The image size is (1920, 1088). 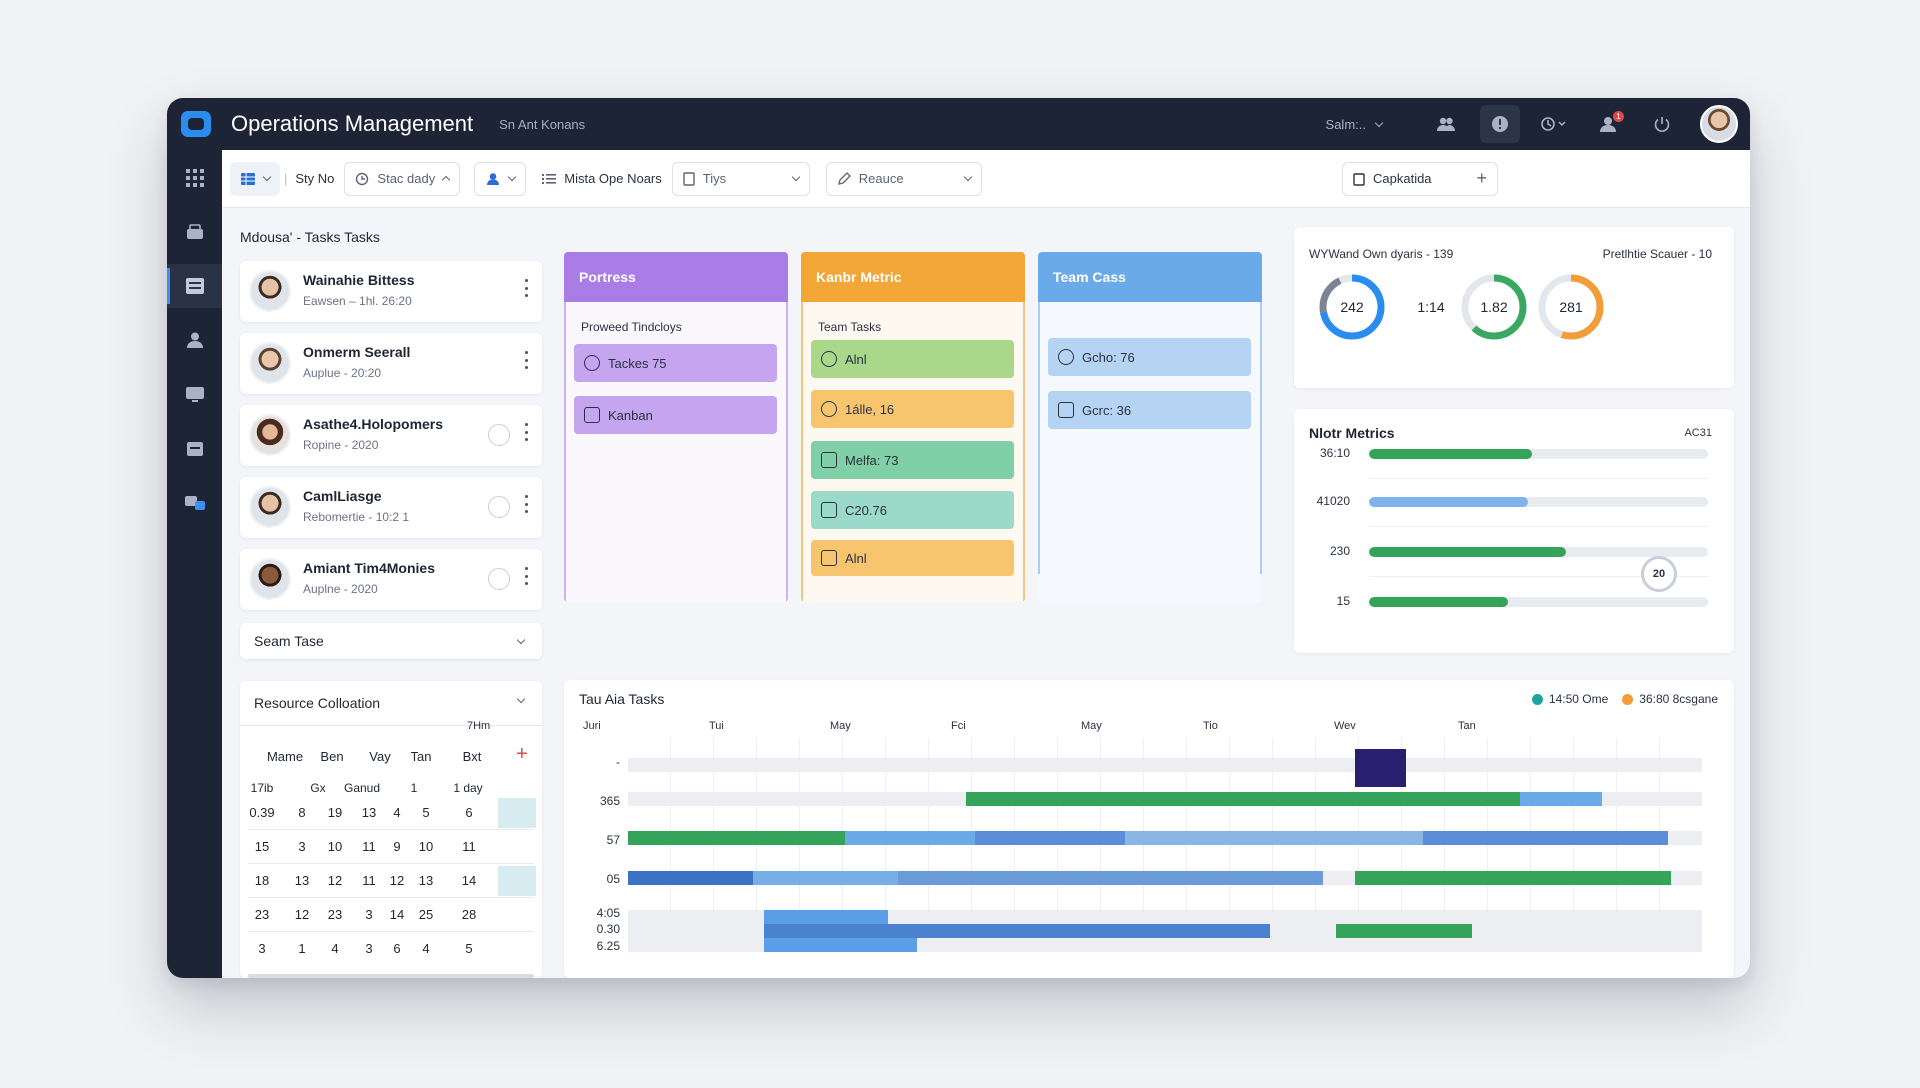 What do you see at coordinates (602, 179) in the screenshot?
I see `list-view: Mista Ope Noars` at bounding box center [602, 179].